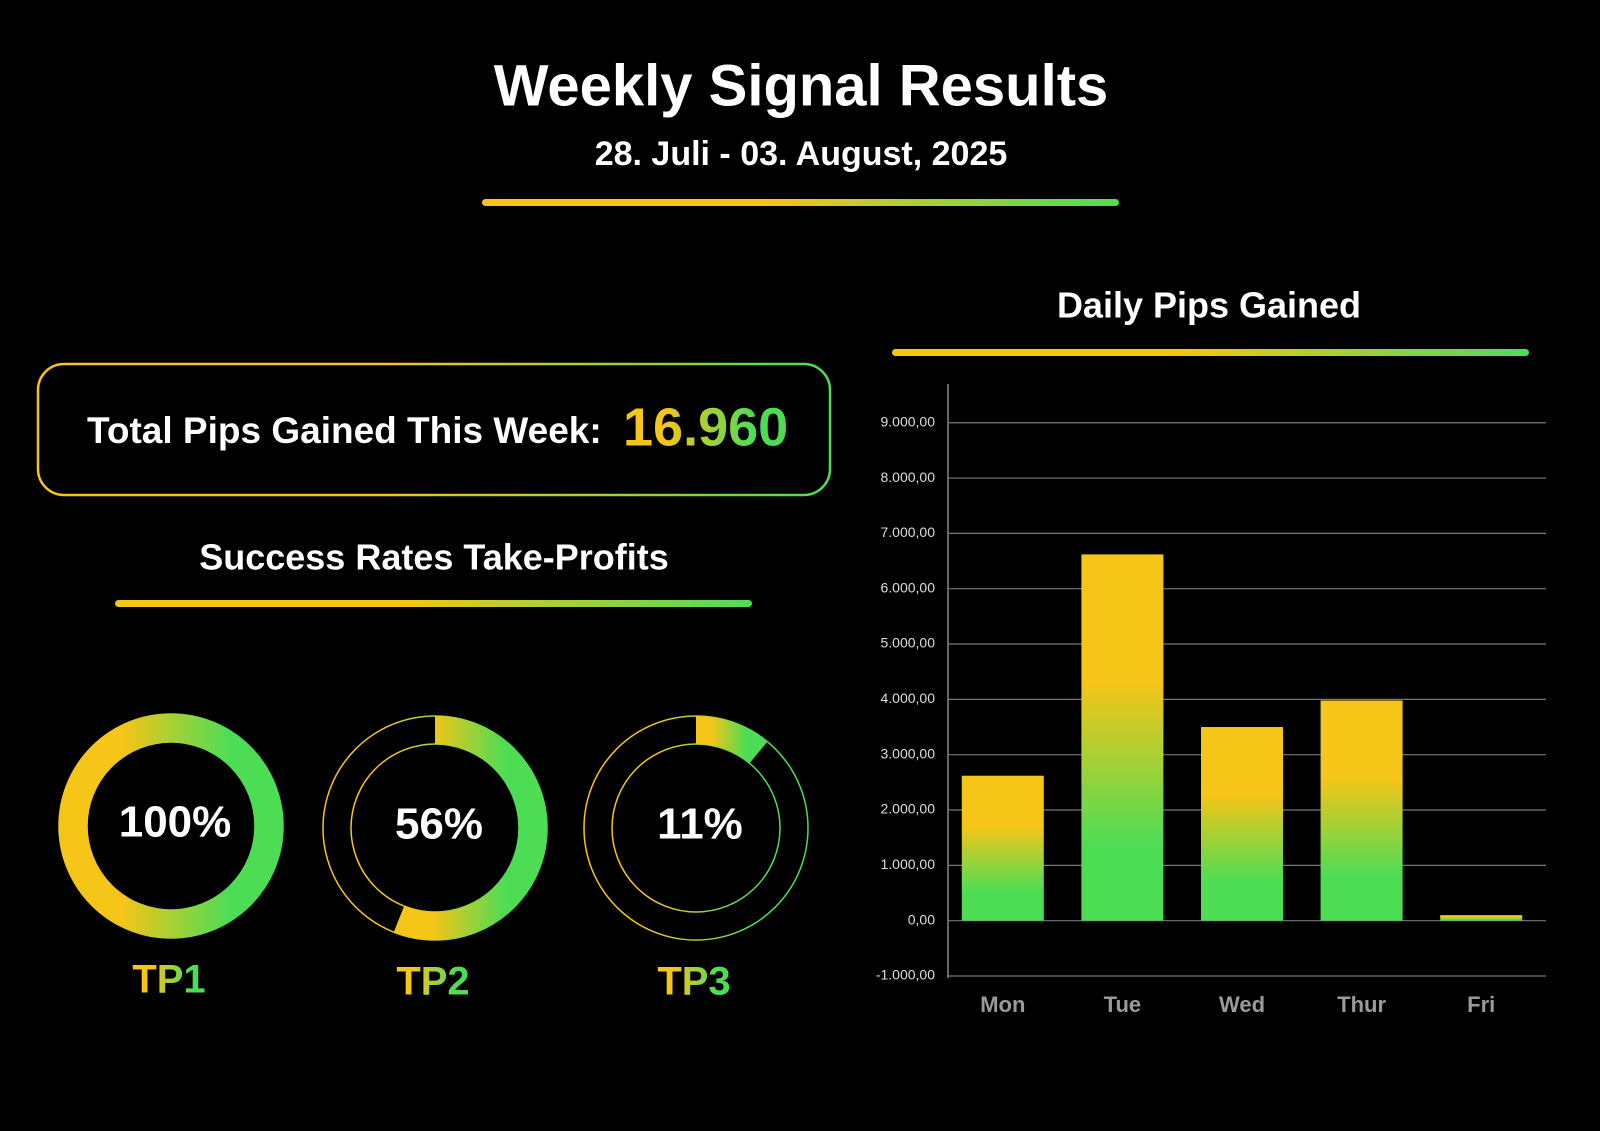  I want to click on total-value: 16.960, so click(705, 427).